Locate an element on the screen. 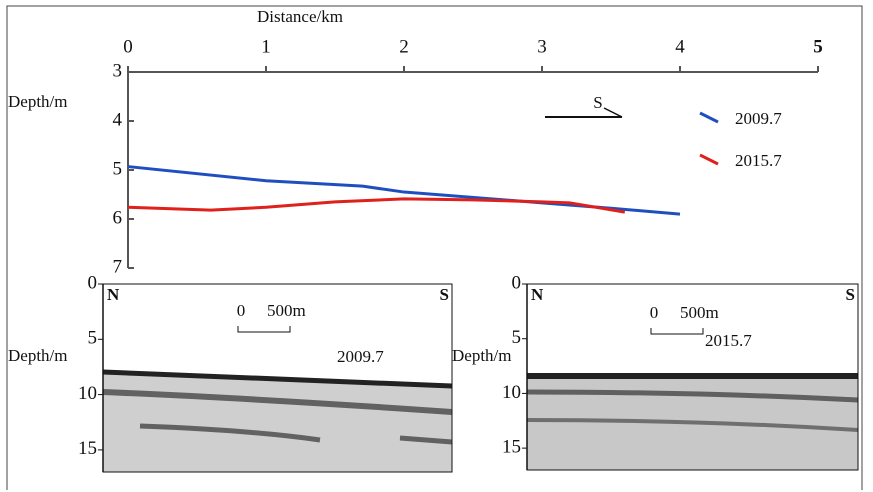 This screenshot has height=492, width=873. x-tick-label: 2 is located at coordinates (404, 46).